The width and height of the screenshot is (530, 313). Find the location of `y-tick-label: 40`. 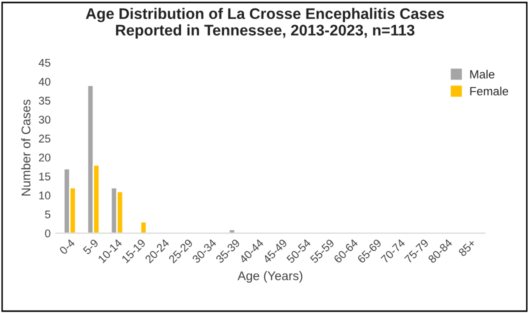

y-tick-label: 40 is located at coordinates (44, 82).